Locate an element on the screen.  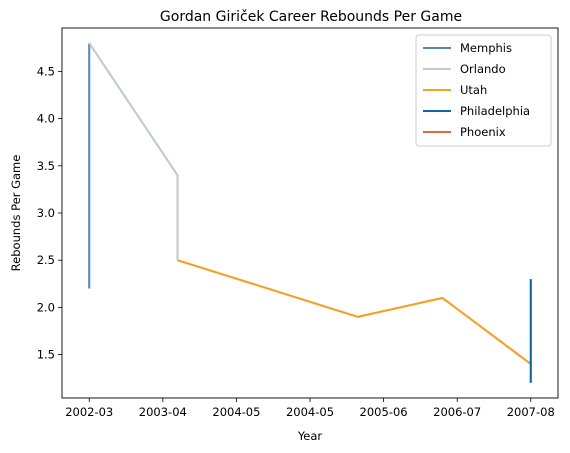
x-tick-label: 2003-04 is located at coordinates (163, 412).